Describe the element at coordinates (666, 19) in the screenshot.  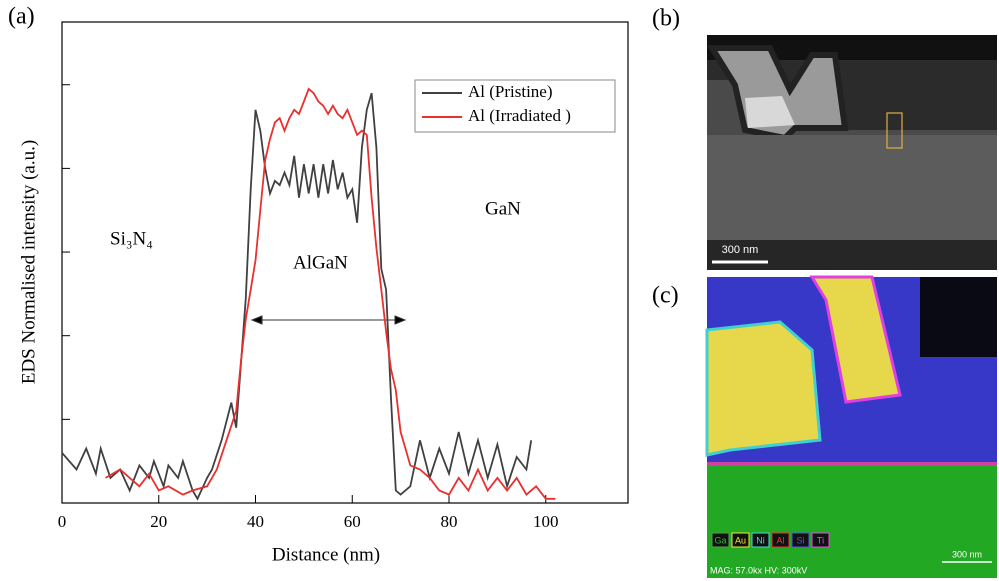
I see `panel-label: (b)` at that location.